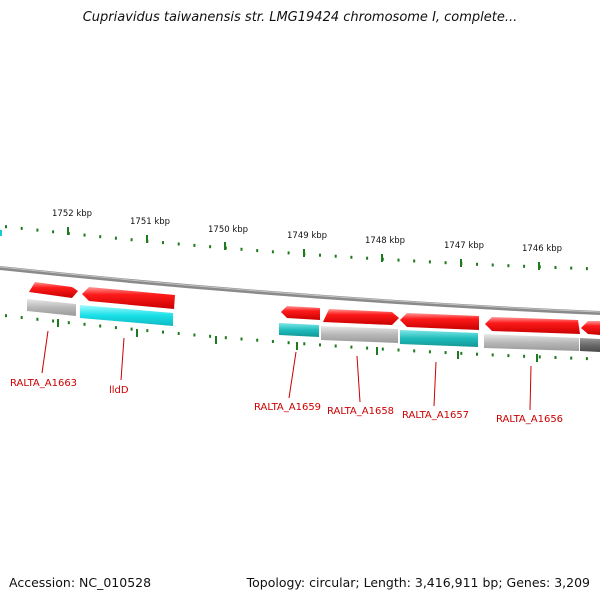 This screenshot has height=600, width=600. Describe the element at coordinates (303, 248) in the screenshot. I see `tick-marks` at that location.